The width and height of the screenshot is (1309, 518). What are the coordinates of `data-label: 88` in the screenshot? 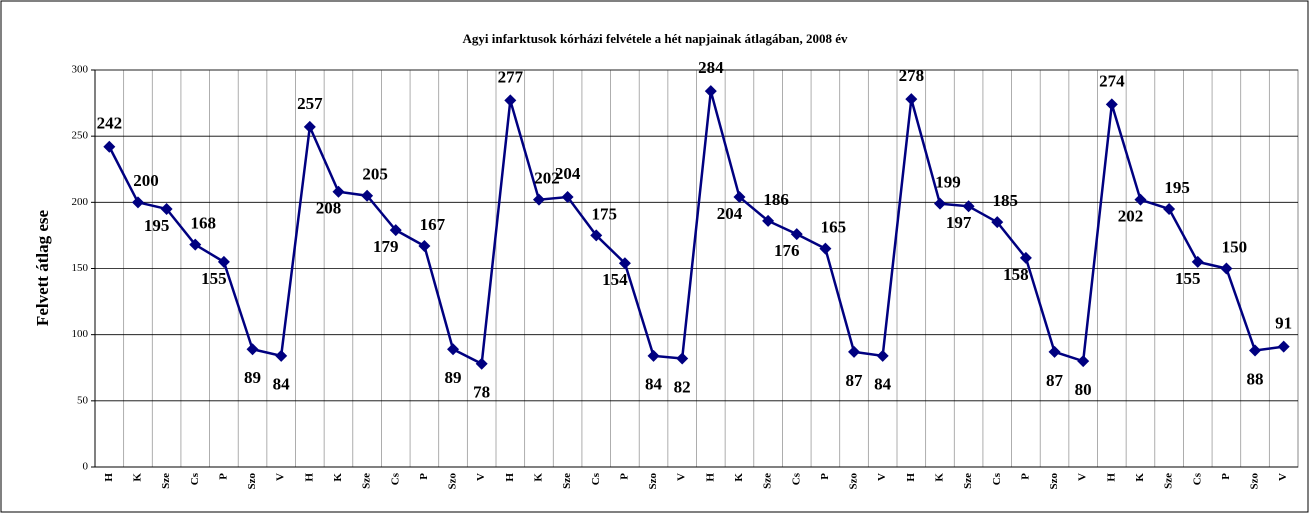 It's located at (1255, 378).